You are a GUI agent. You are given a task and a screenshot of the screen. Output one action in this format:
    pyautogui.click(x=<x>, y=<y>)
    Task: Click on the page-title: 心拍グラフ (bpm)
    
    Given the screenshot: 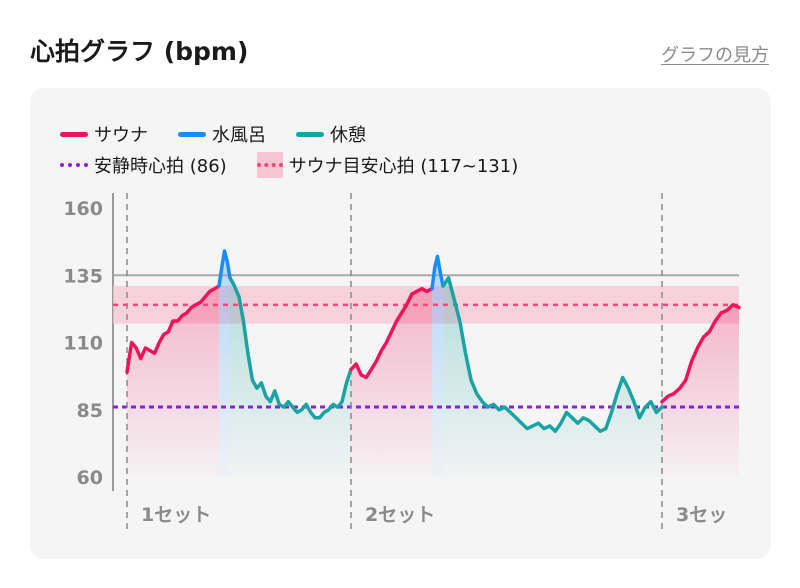 What is the action you would take?
    pyautogui.click(x=139, y=51)
    